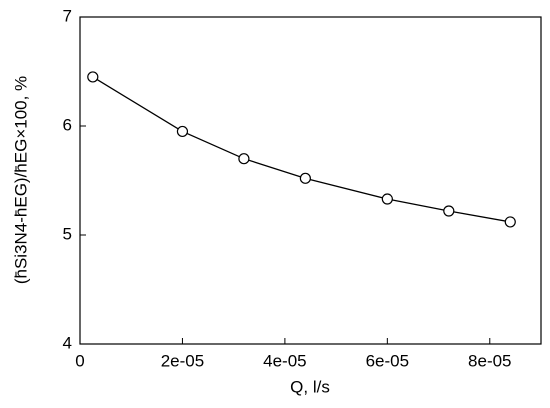 This screenshot has width=550, height=408. I want to click on x-tick-label: 2e-05, so click(182, 360).